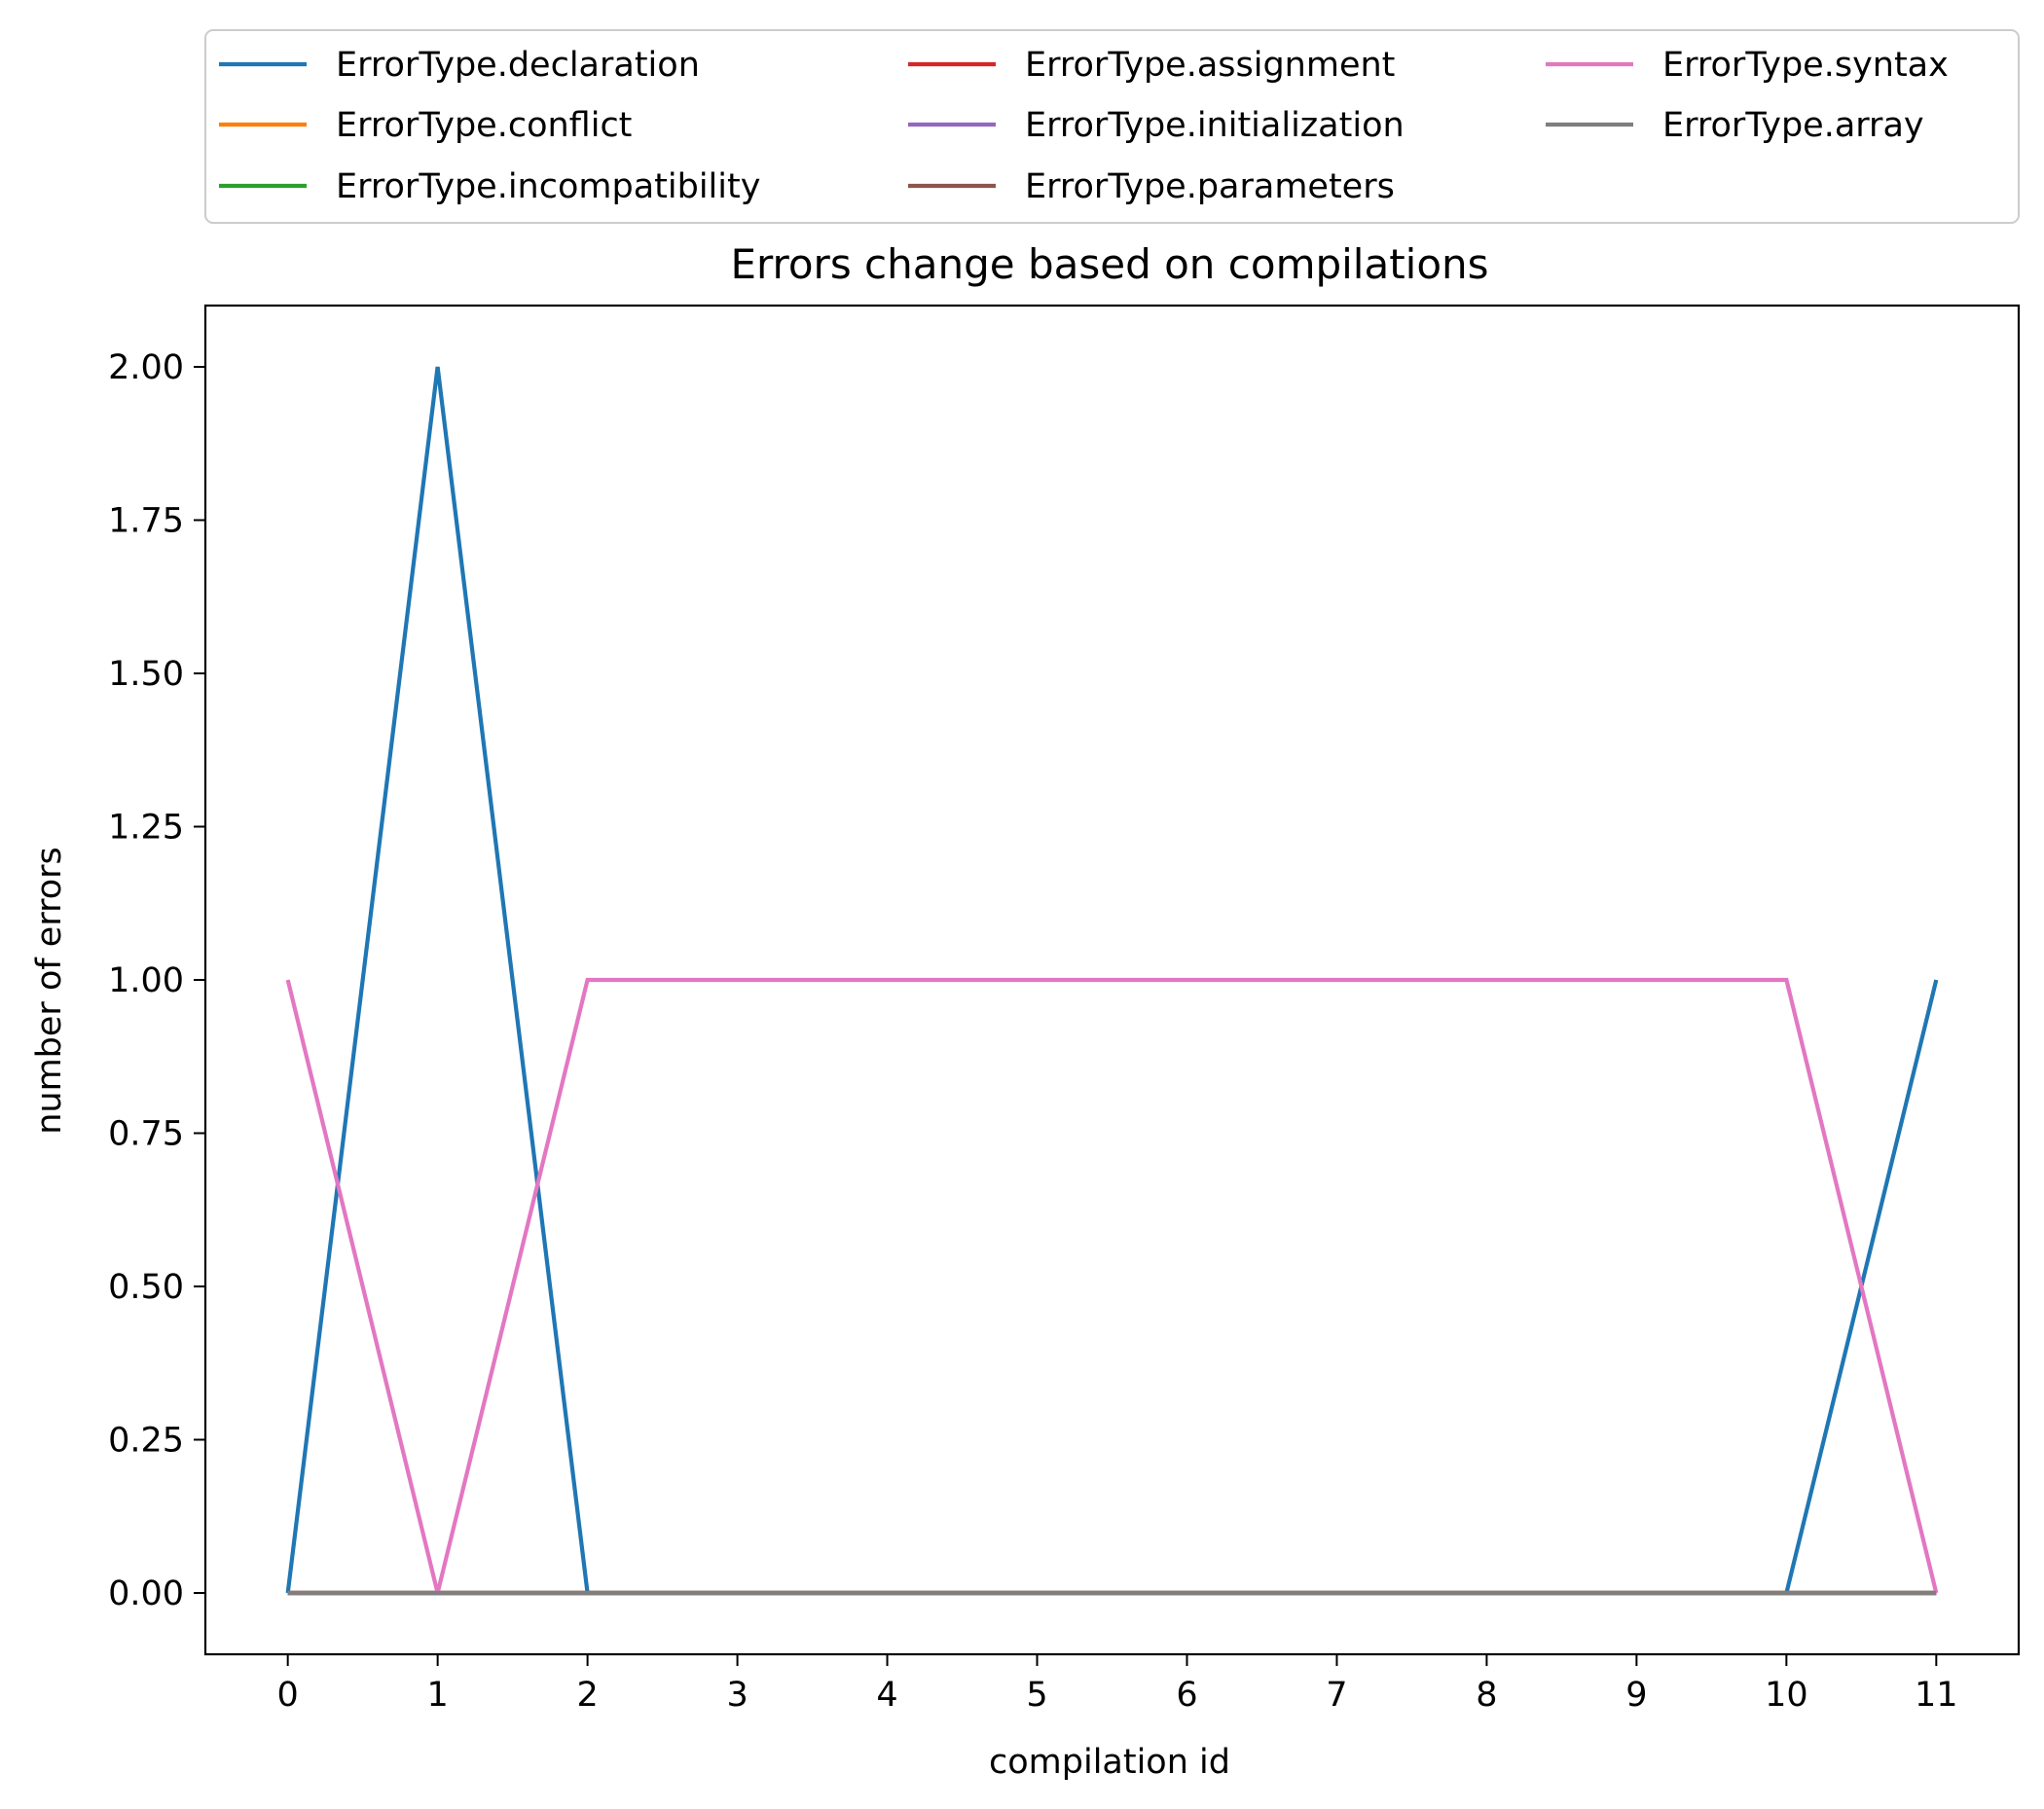 This screenshot has height=1809, width=2044. Describe the element at coordinates (518, 65) in the screenshot. I see `legend-label-0: ErrorType.declaration` at that location.